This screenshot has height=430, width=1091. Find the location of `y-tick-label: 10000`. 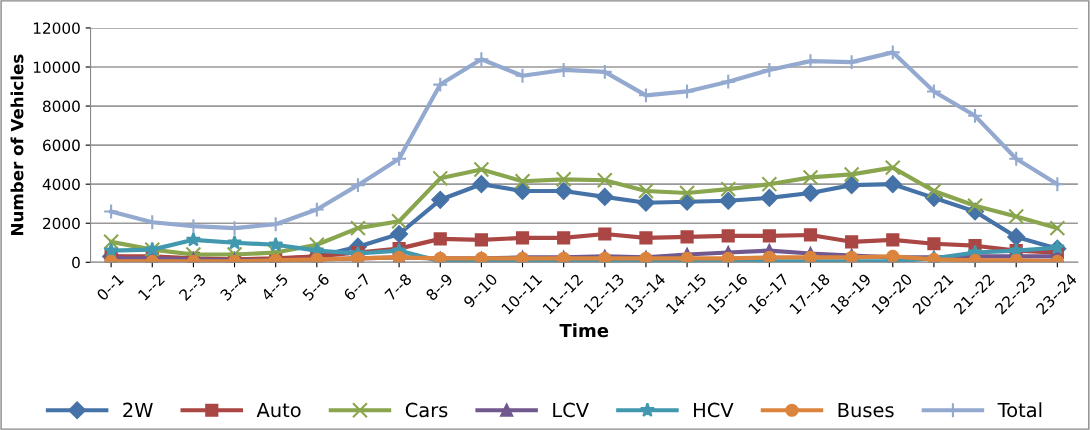

y-tick-label: 10000 is located at coordinates (56, 67).